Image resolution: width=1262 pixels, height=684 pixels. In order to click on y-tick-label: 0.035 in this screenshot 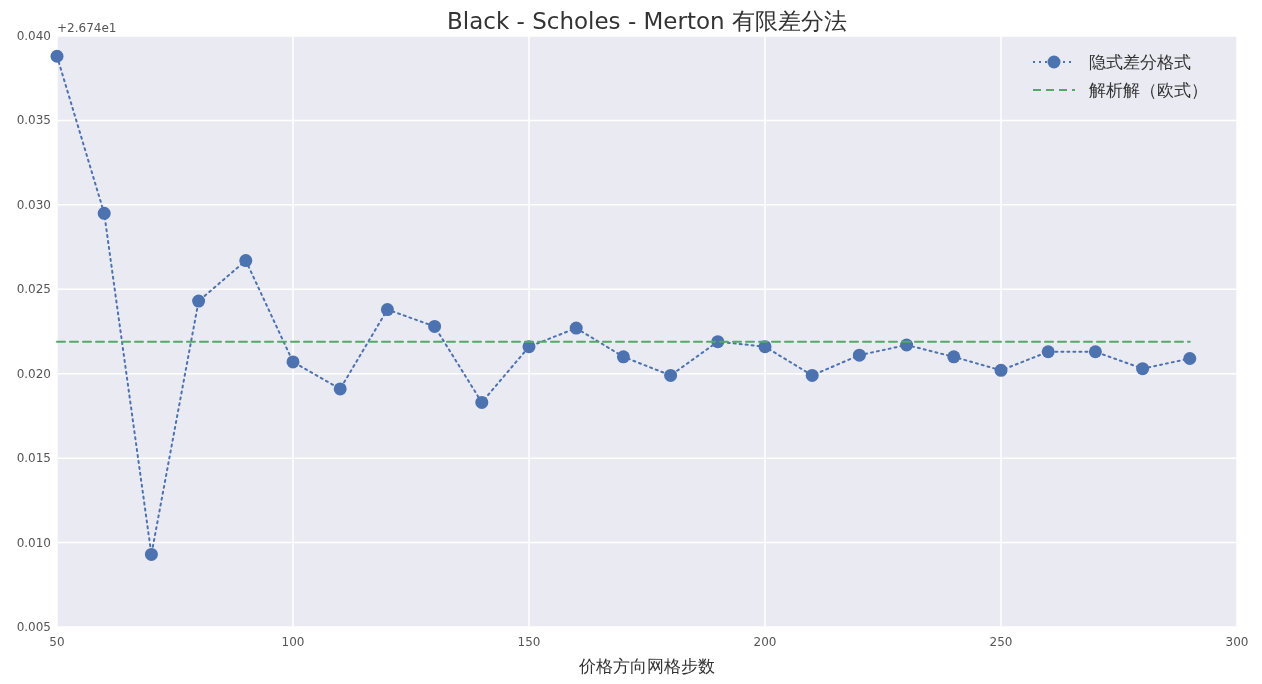, I will do `click(33, 120)`.